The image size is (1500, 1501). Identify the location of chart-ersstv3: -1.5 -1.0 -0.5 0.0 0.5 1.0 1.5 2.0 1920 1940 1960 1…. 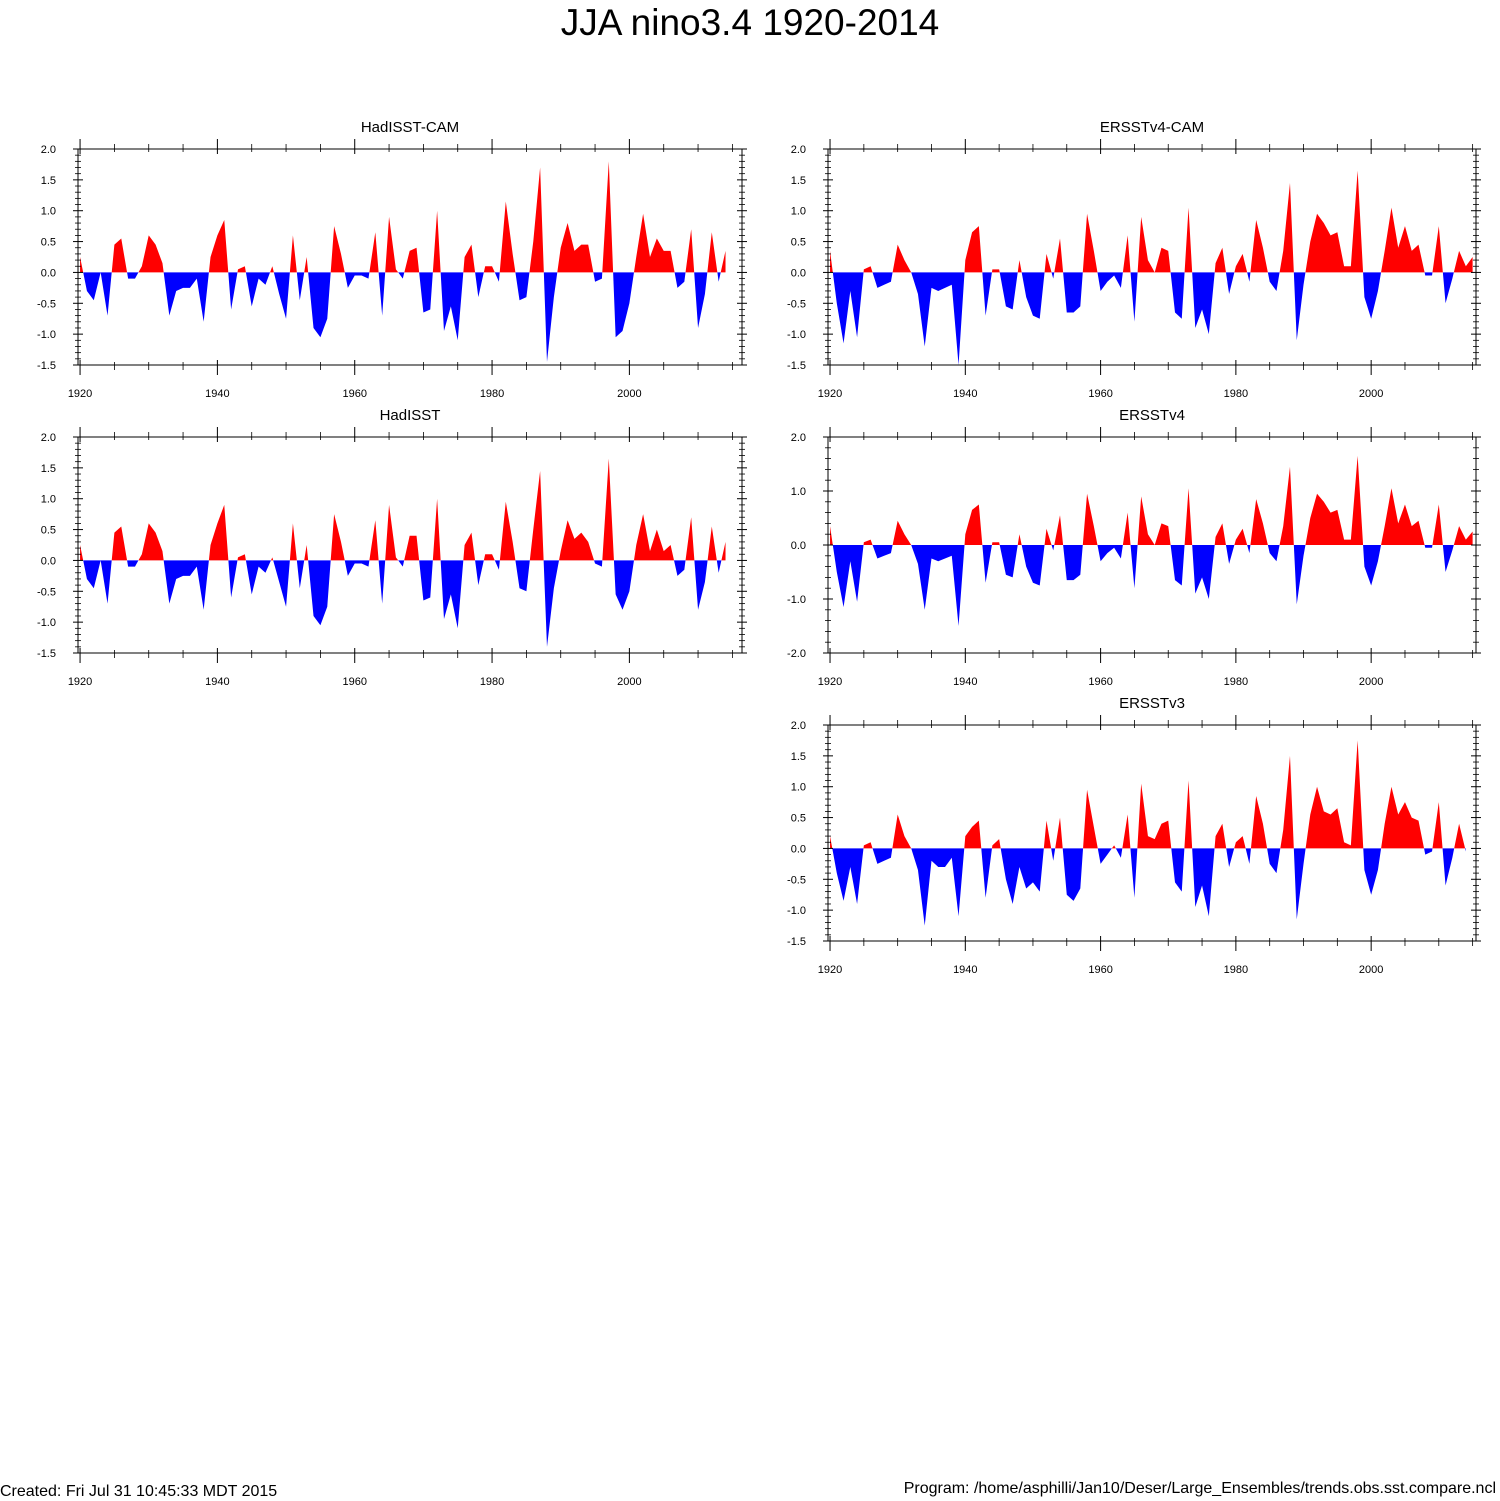
(1134, 835).